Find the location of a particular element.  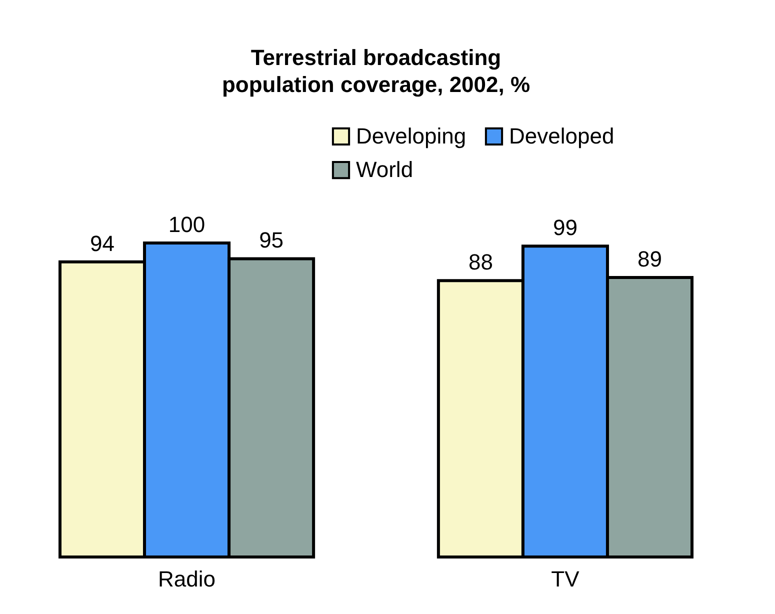

legend-label: Developed is located at coordinates (561, 135).